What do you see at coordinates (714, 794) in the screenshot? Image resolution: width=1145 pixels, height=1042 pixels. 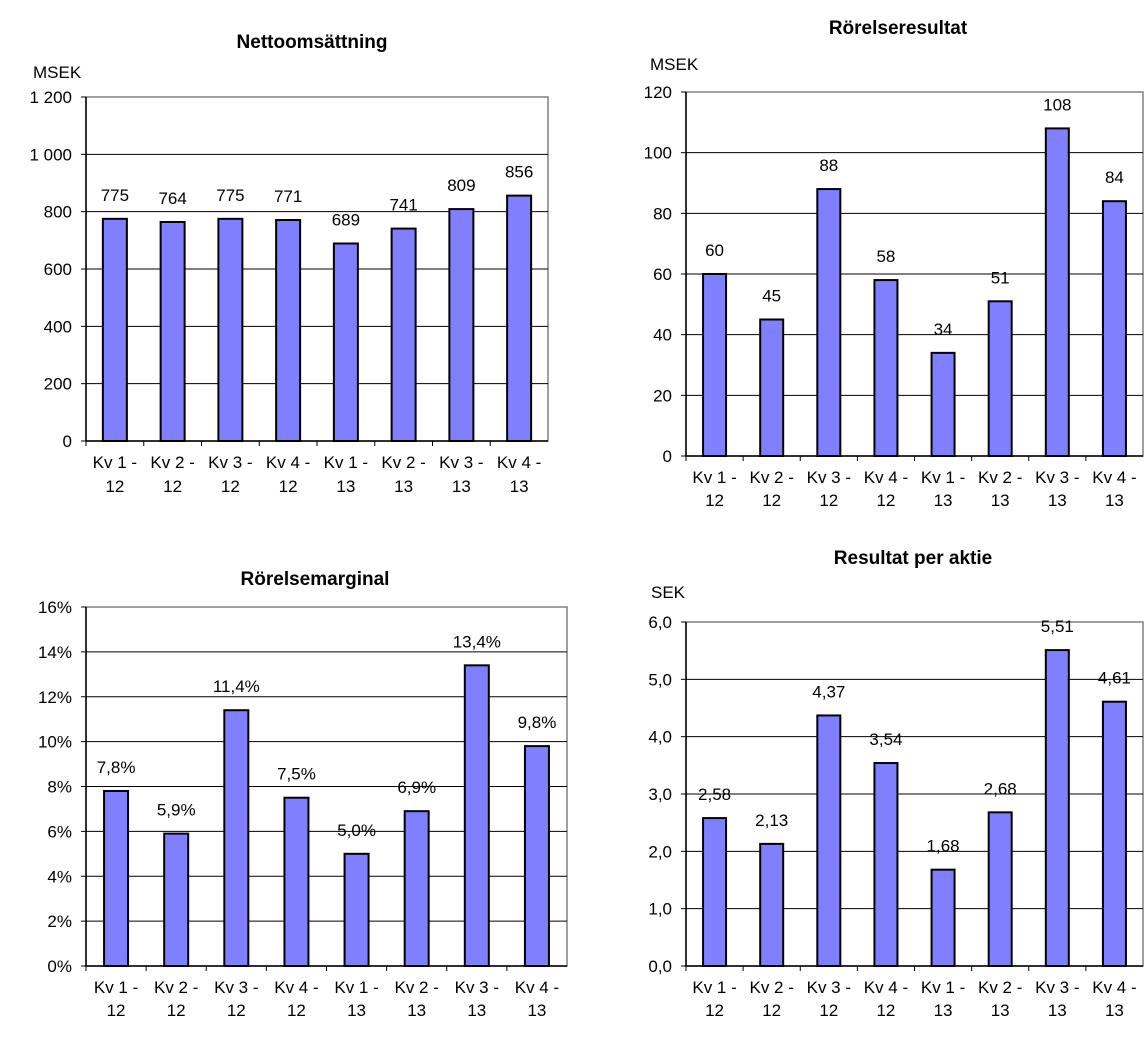 I see `data-label: 2,58` at bounding box center [714, 794].